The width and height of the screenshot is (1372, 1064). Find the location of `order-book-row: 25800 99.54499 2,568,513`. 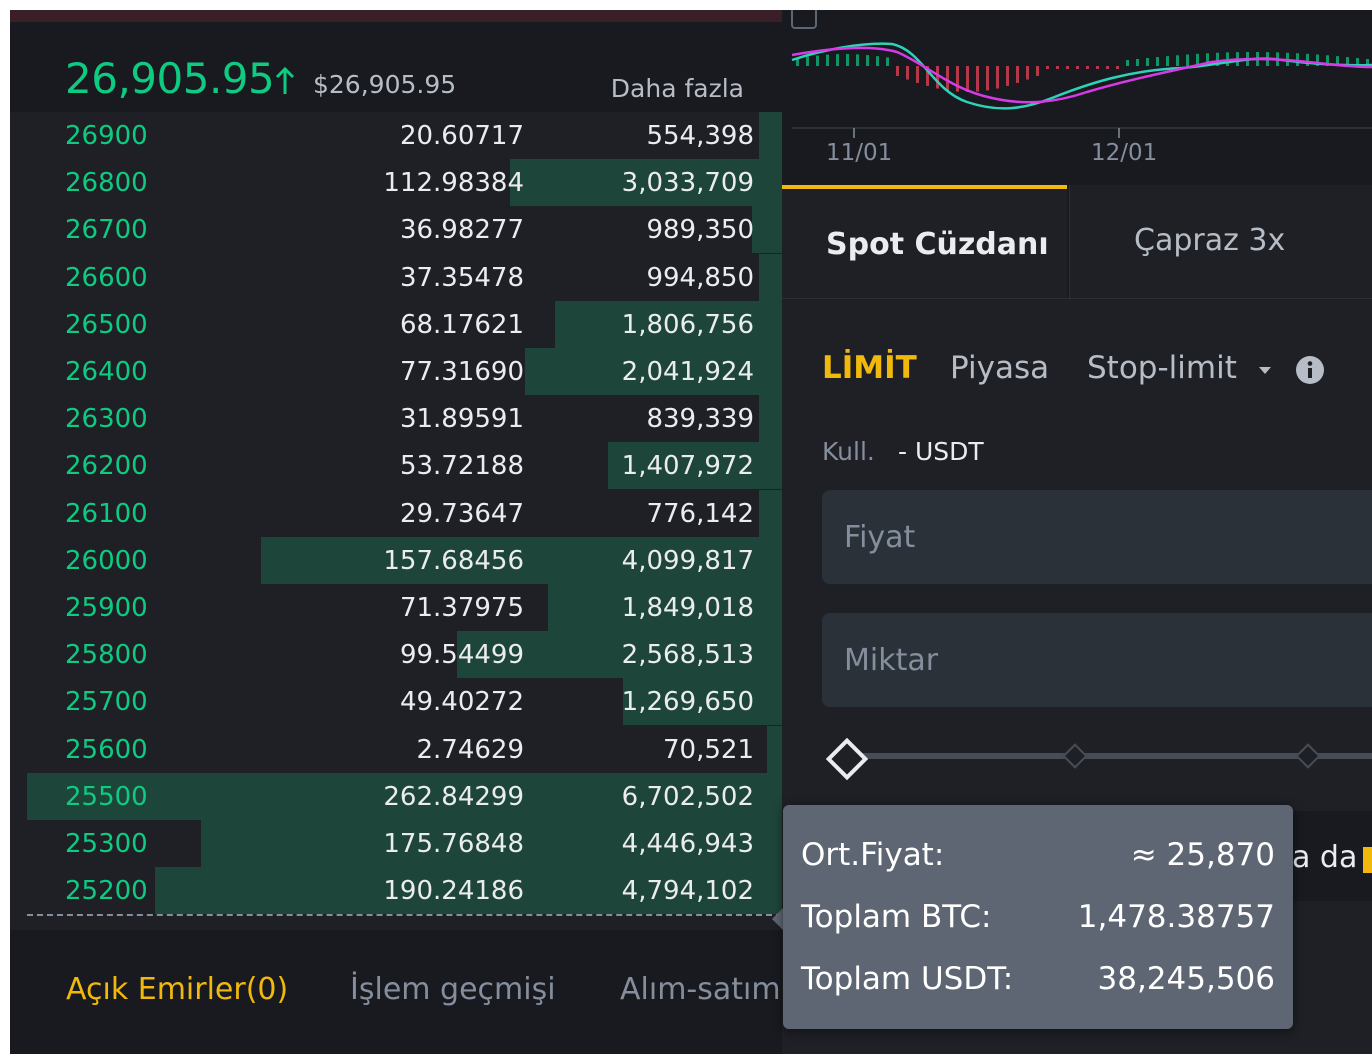

order-book-row: 25800 99.54499 2,568,513 is located at coordinates (404, 655).